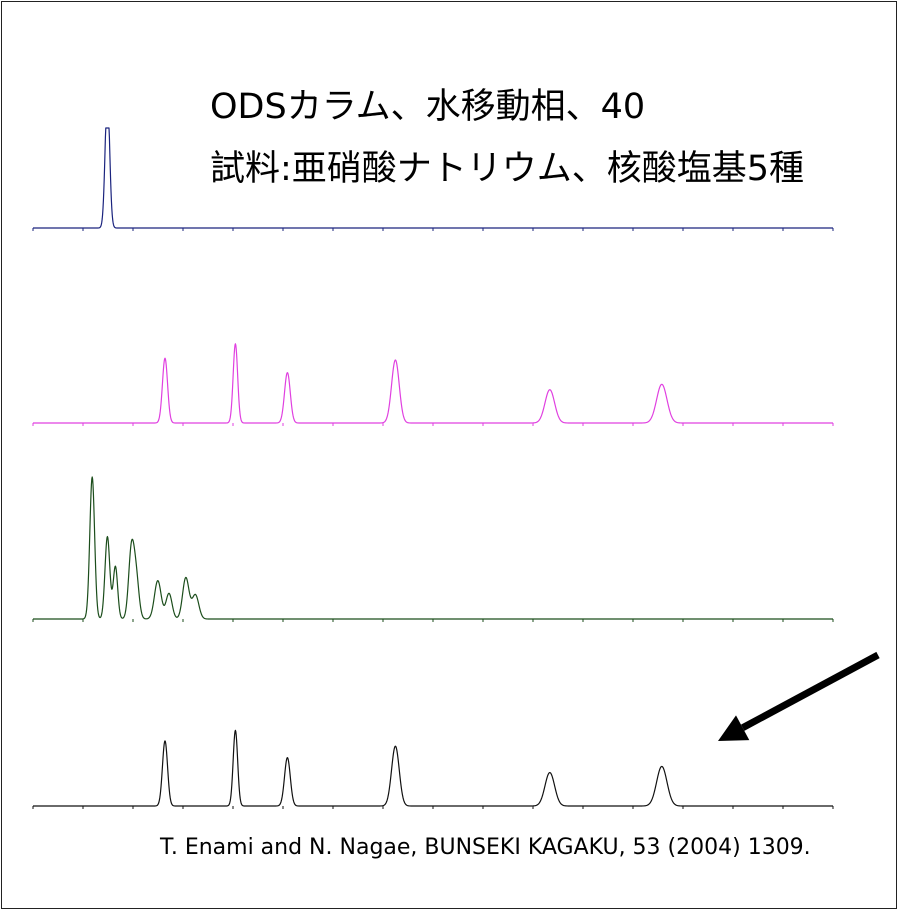  What do you see at coordinates (428, 107) in the screenshot?
I see `title-line-1: ODSカラム、水移動相、40` at bounding box center [428, 107].